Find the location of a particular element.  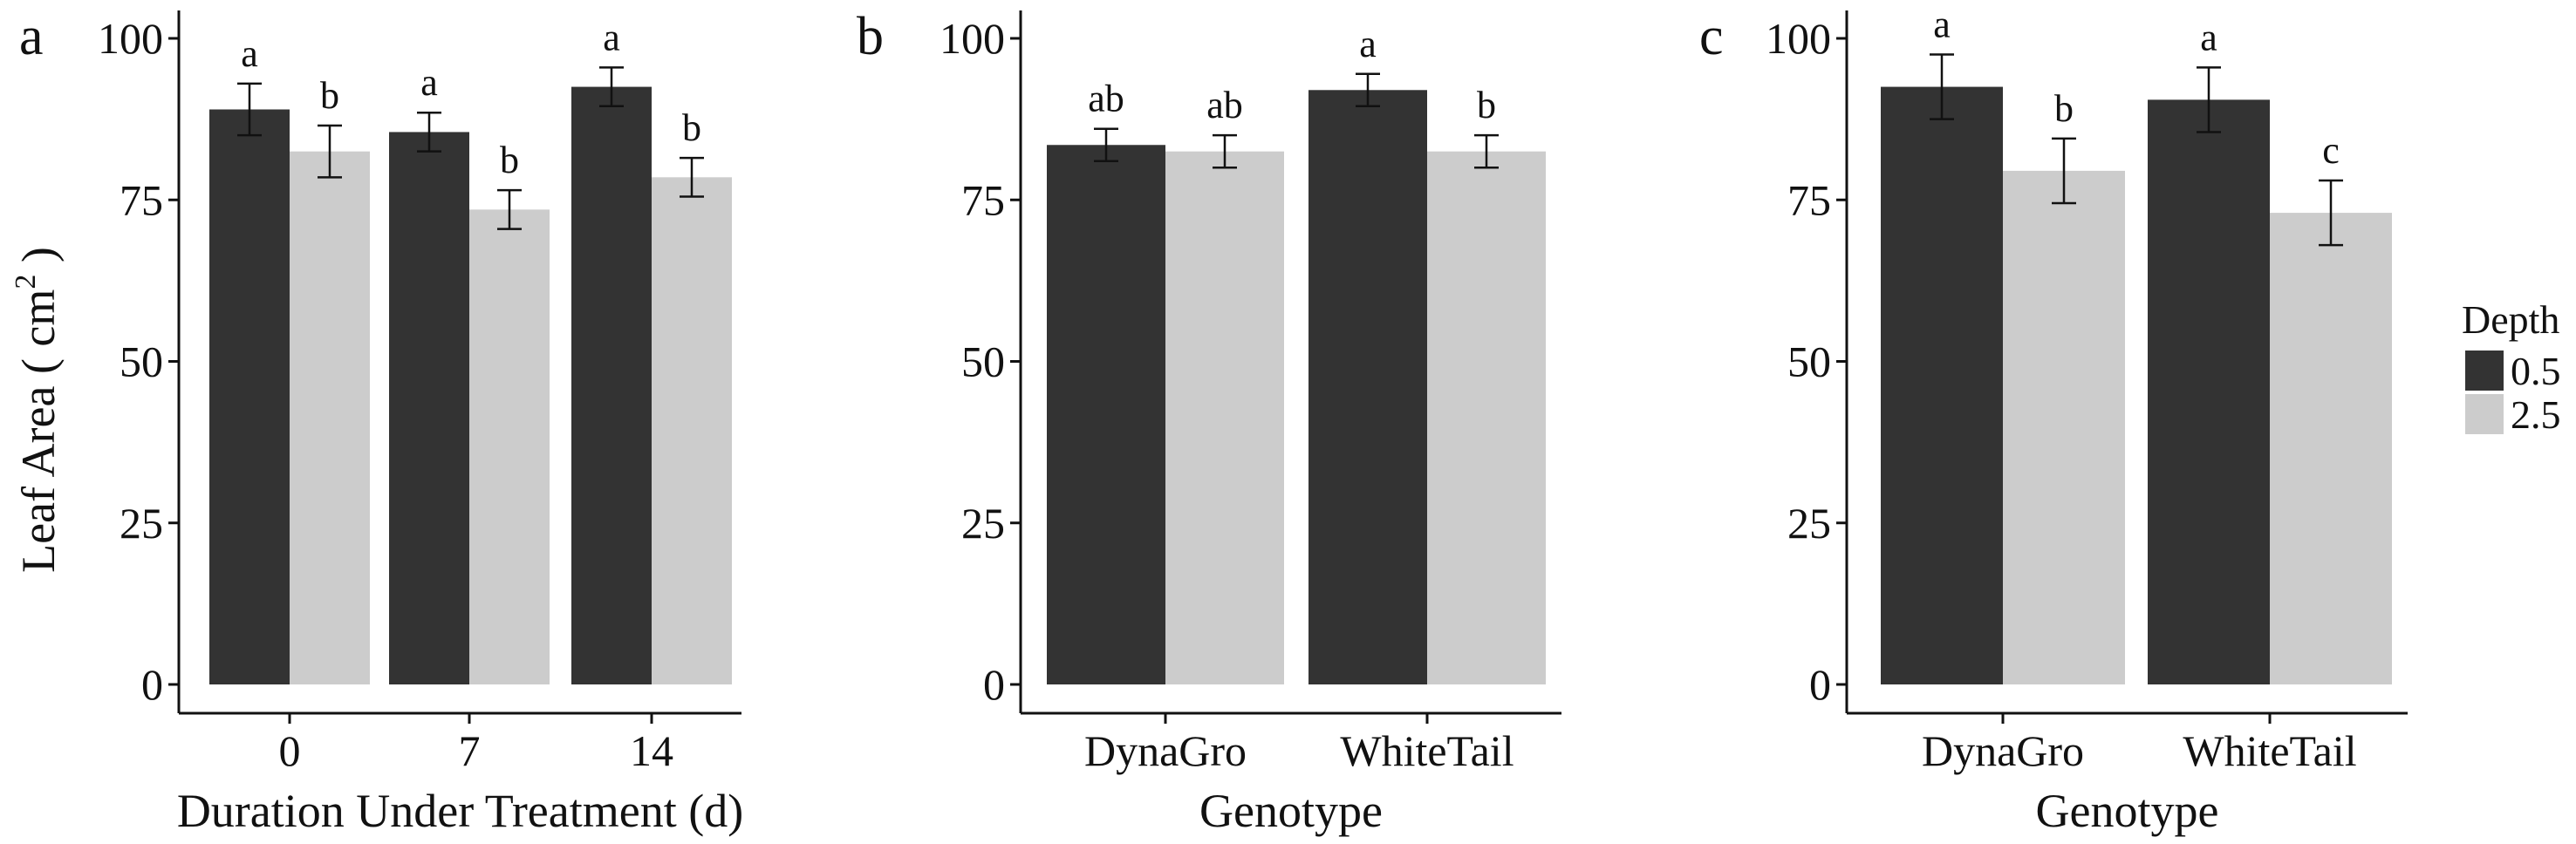

legend: Depth 0.5 2.5 is located at coordinates (2511, 367).